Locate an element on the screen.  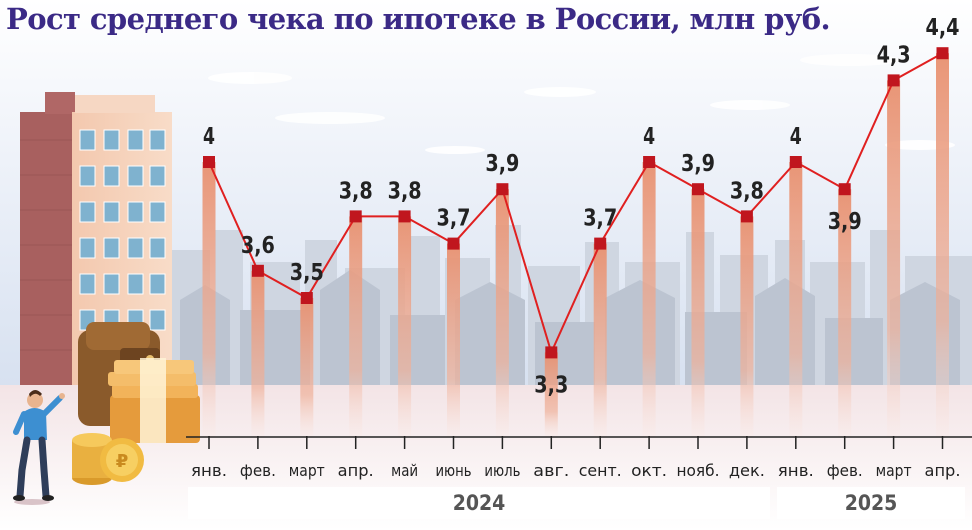
x-tick-label: дек. is located at coordinates (747, 470).